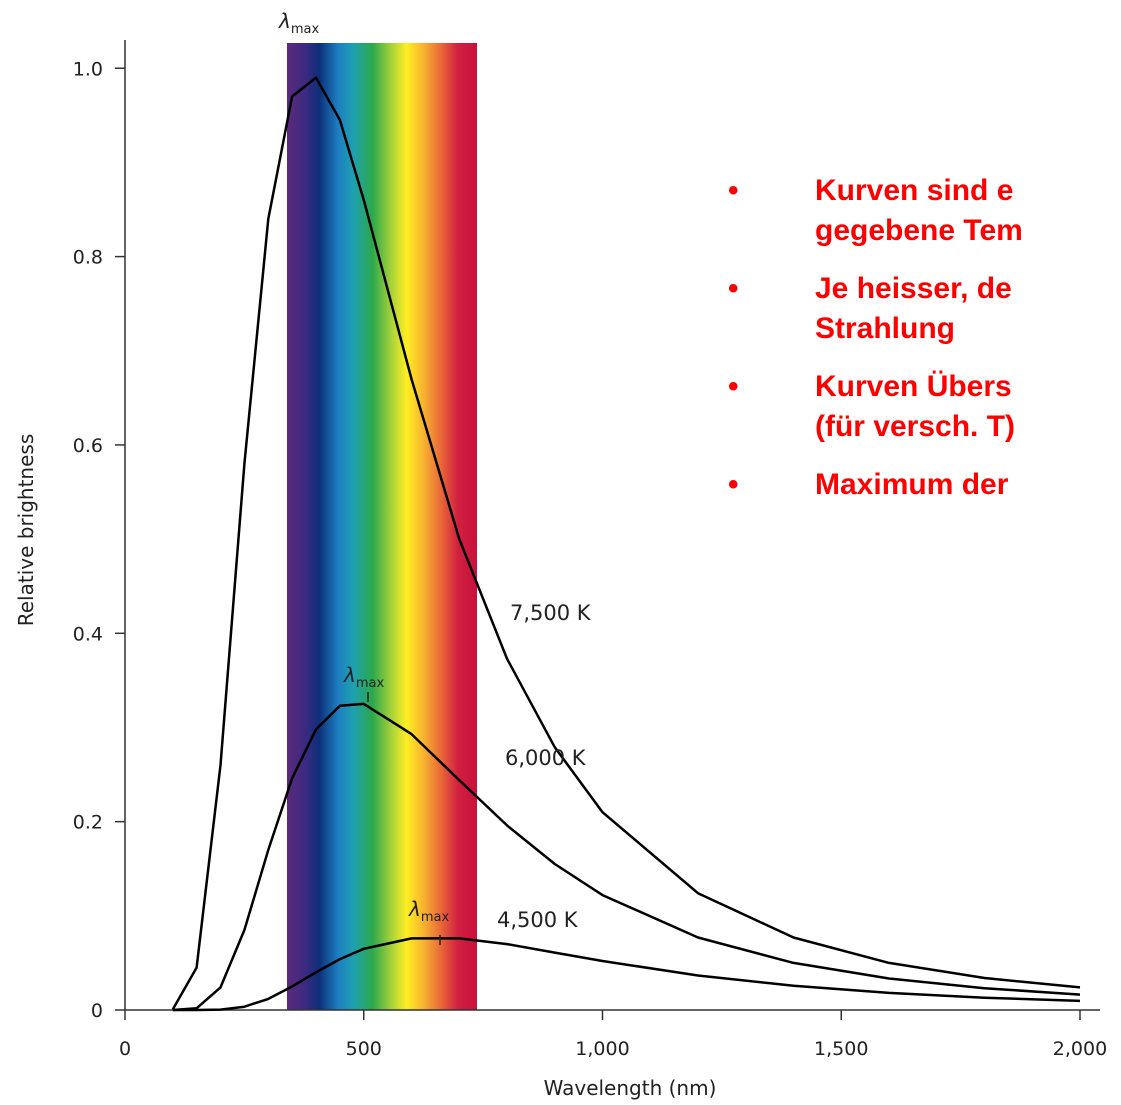 The height and width of the screenshot is (1105, 1121). What do you see at coordinates (1080, 1049) in the screenshot?
I see `x-tick-label: 2,000` at bounding box center [1080, 1049].